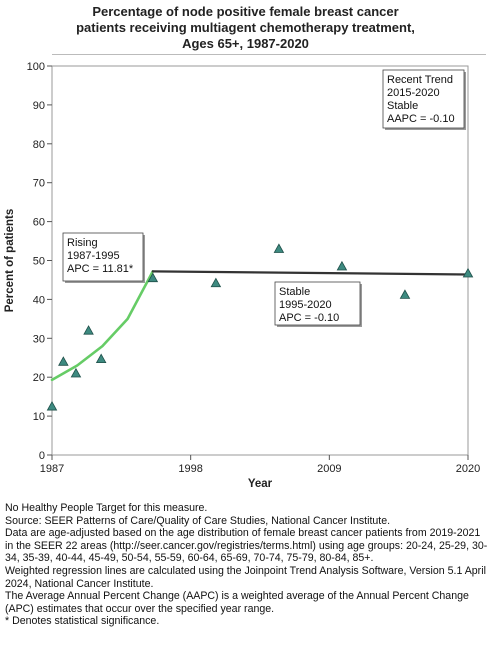 The height and width of the screenshot is (646, 491). Describe the element at coordinates (36, 67) in the screenshot. I see `y-tick-label: 100` at that location.